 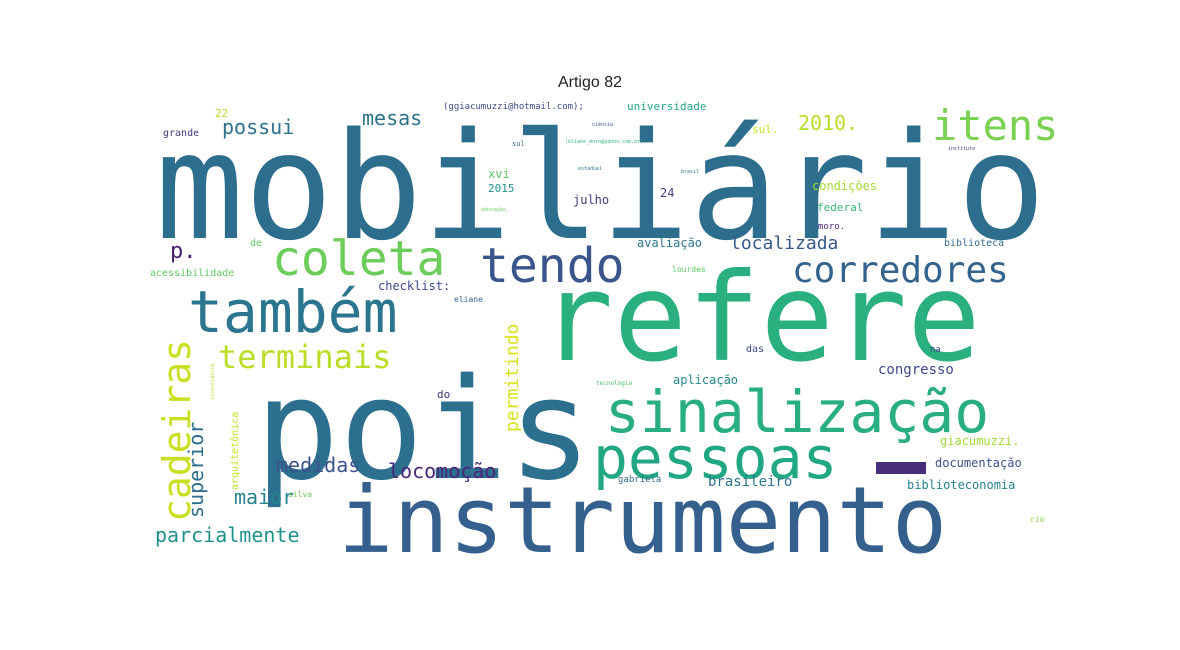 I want to click on word-31: condições, so click(x=844, y=186).